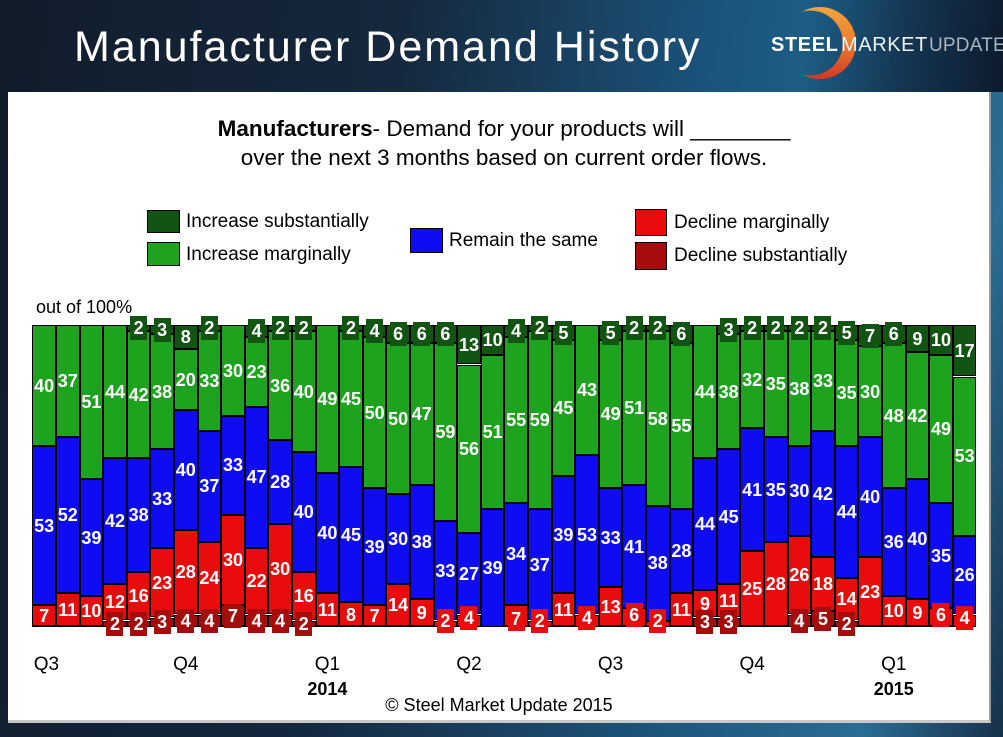 The height and width of the screenshot is (737, 1003). I want to click on svg-text: STEEL, so click(804, 45).